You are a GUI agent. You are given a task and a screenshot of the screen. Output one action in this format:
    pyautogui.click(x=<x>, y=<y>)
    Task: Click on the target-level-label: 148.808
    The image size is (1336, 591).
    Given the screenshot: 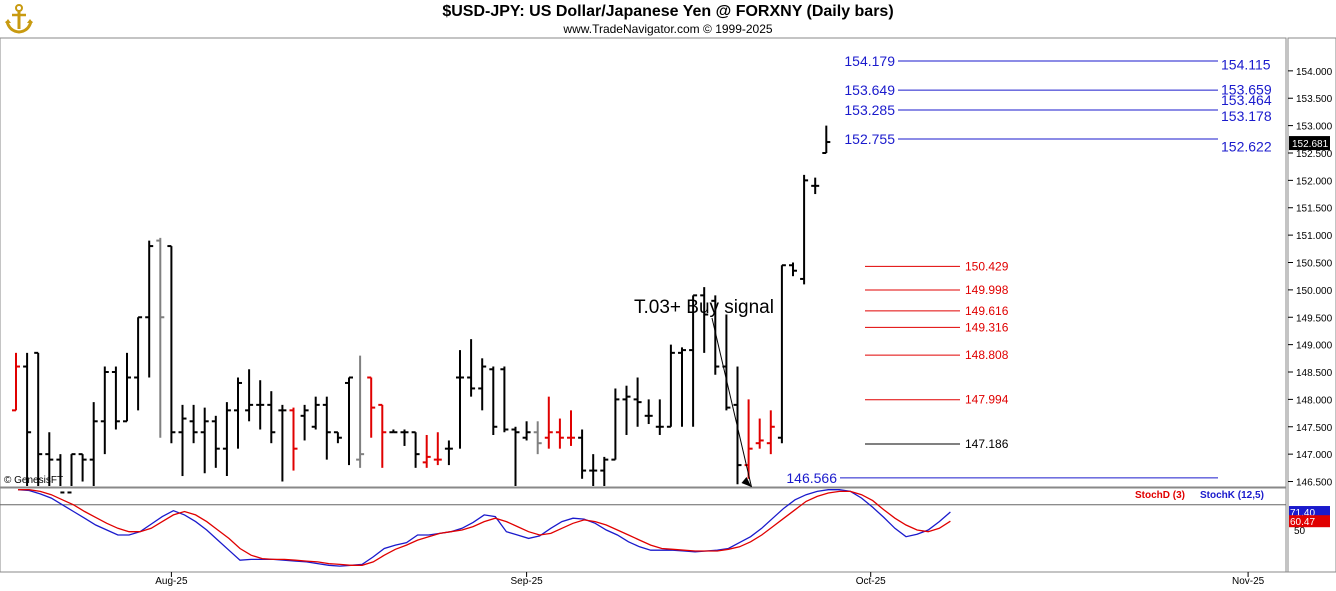 What is the action you would take?
    pyautogui.click(x=987, y=355)
    